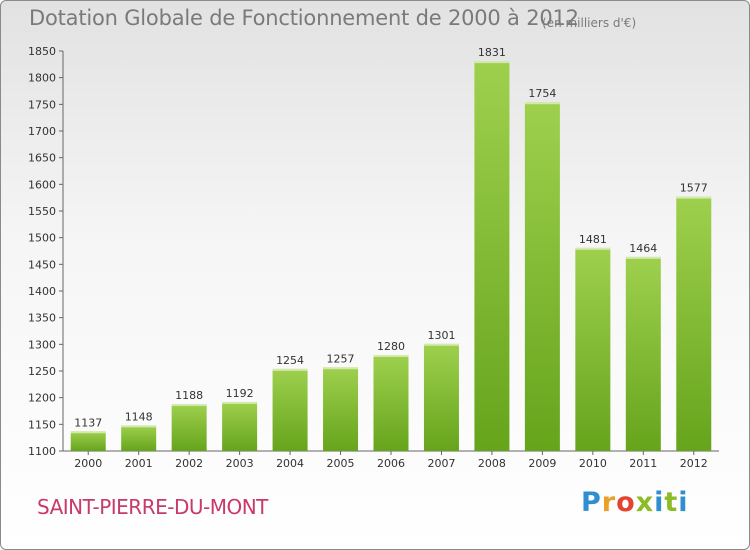  I want to click on value-label-2007: 1301, so click(441, 335).